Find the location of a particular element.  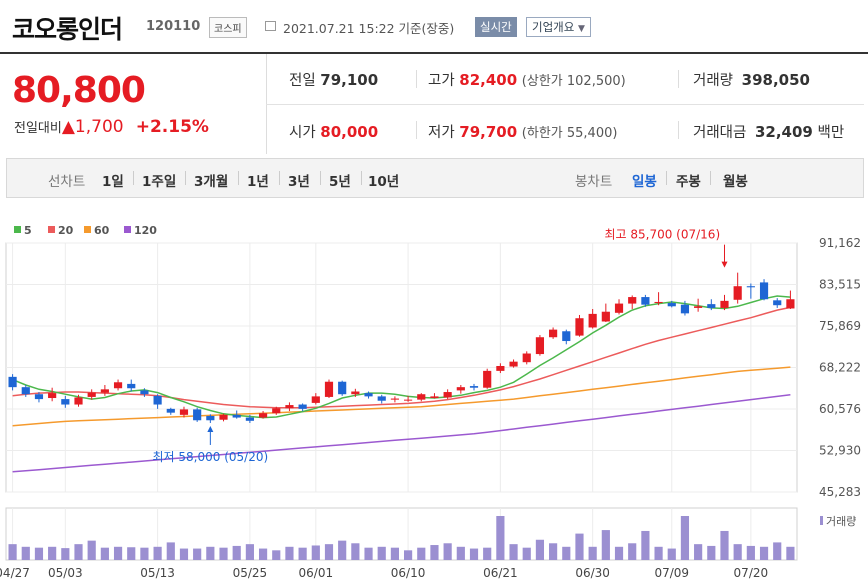

header-bar is located at coordinates (434, 27).